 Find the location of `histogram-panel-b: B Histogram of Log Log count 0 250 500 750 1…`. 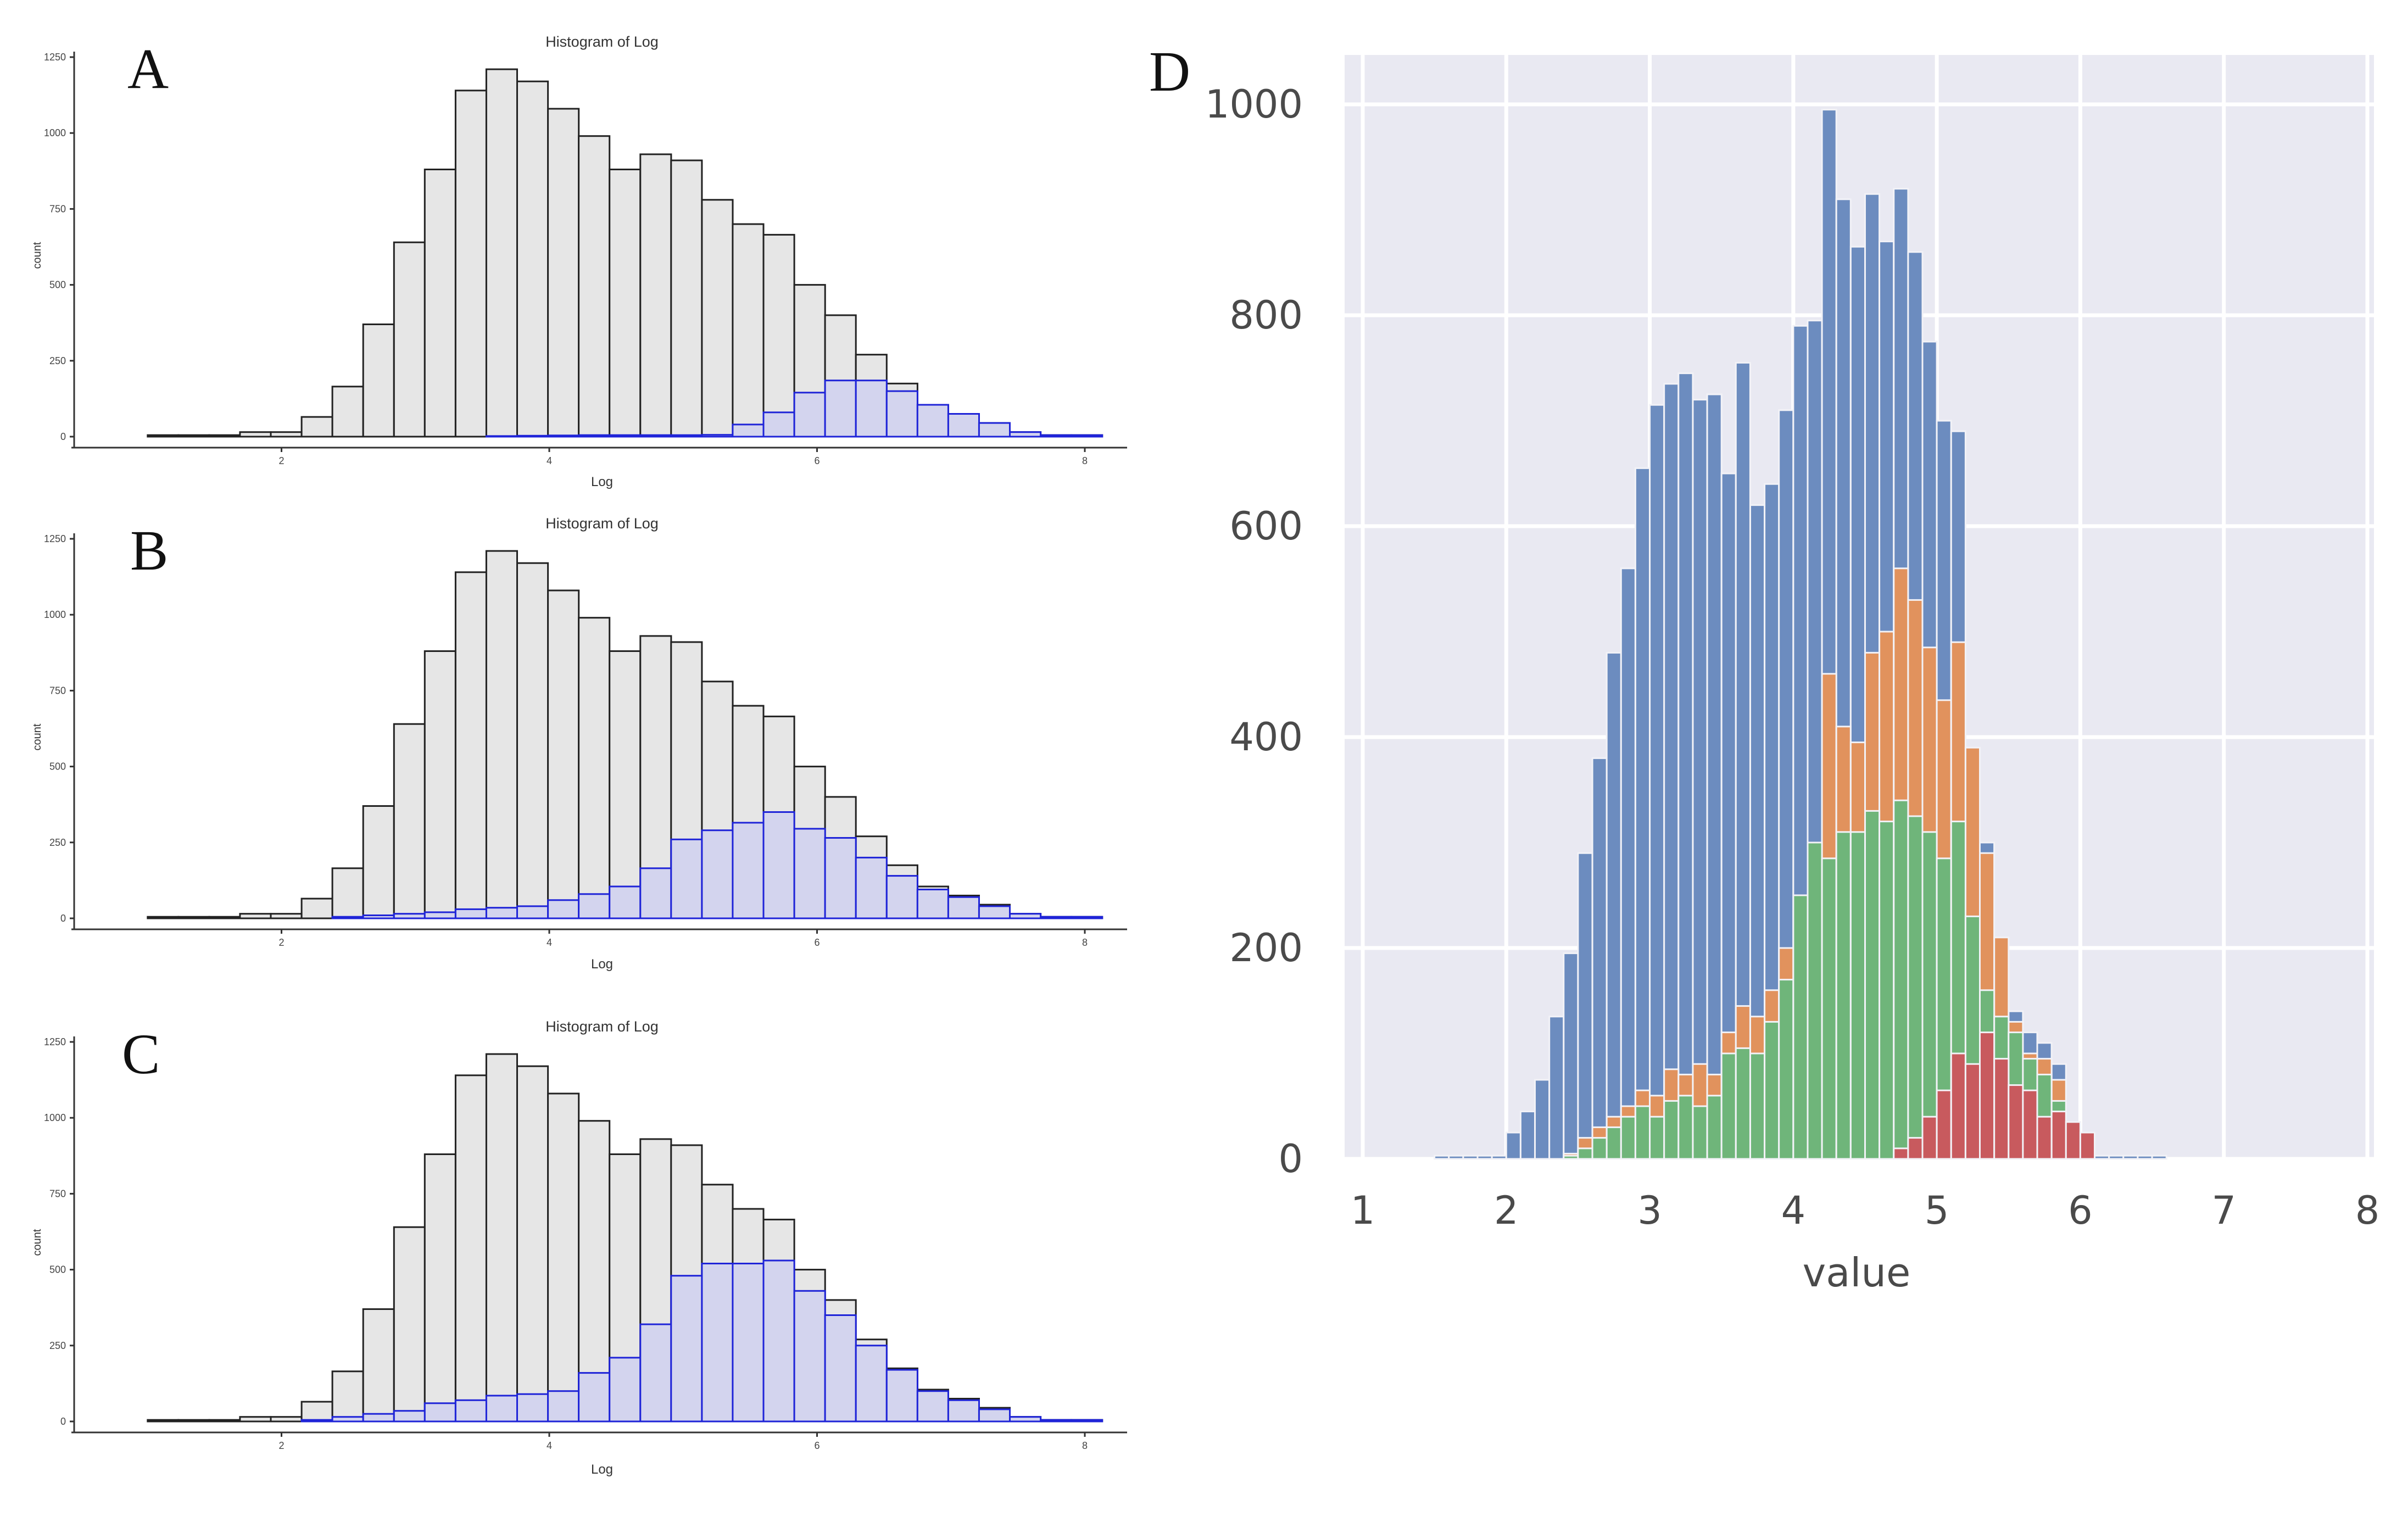

histogram-panel-b: B Histogram of Log Log count 0 250 500 750 1… is located at coordinates (579, 743).